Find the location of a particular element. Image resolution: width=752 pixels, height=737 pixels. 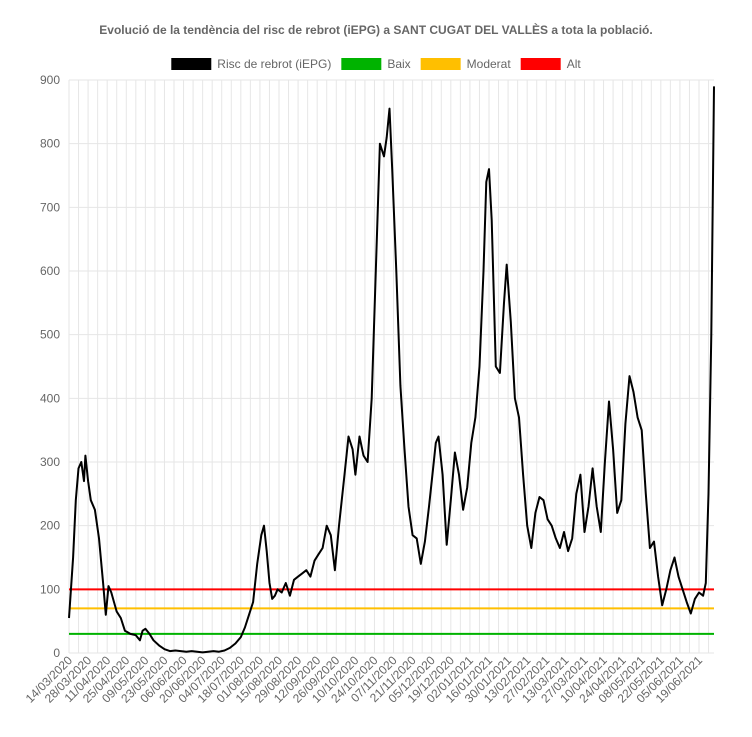

y-axis: 0 100 200 300 400 500 600 700 800 900 is located at coordinates (50, 366).